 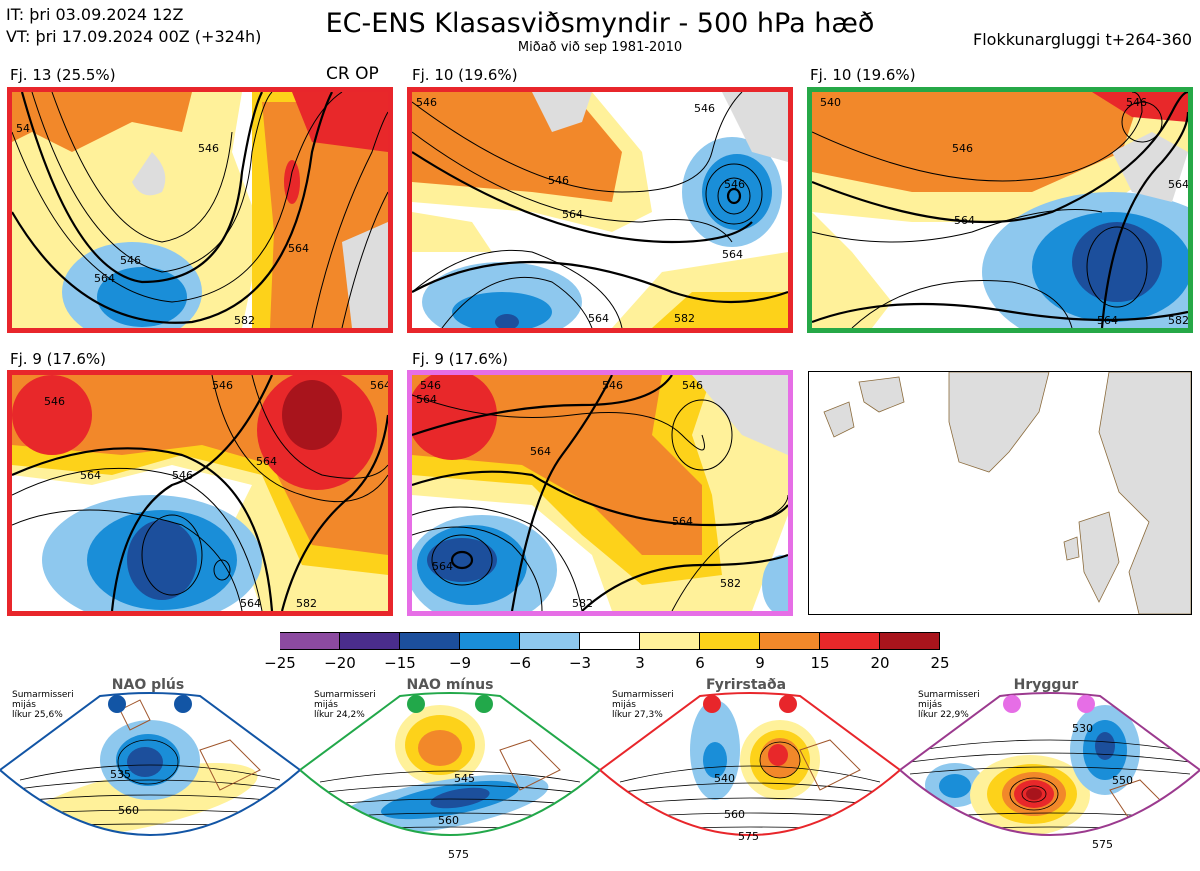 I want to click on anomaly-map-svg: 546 546 564 564 564 546 582 564, so click(x=200, y=493).